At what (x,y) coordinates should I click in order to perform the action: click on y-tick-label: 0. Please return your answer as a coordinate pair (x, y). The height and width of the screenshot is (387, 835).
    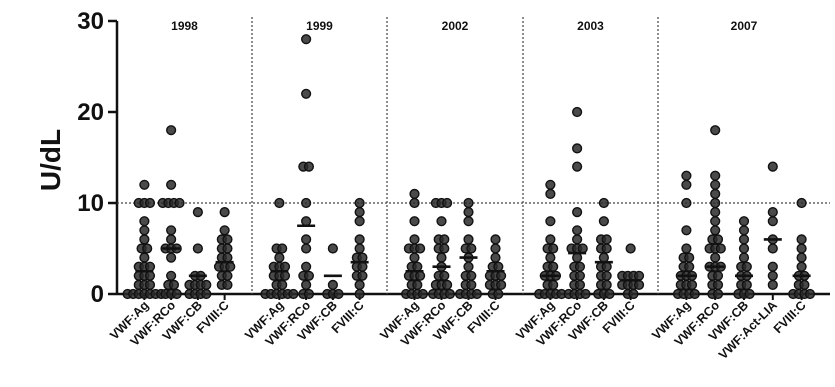
    Looking at the image, I should click on (97, 294).